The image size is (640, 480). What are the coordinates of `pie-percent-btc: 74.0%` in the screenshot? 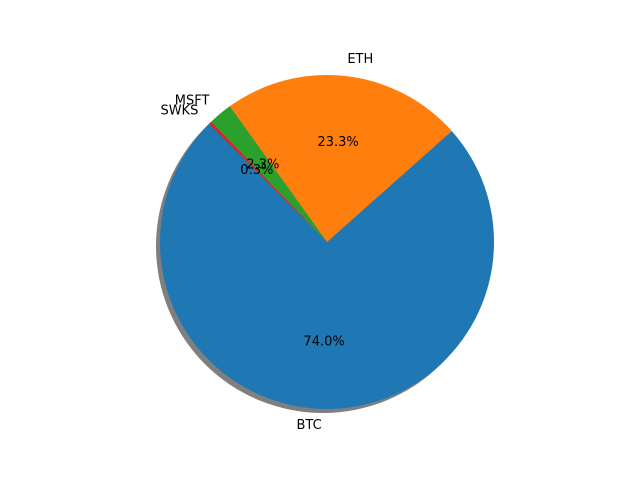 It's located at (323, 342).